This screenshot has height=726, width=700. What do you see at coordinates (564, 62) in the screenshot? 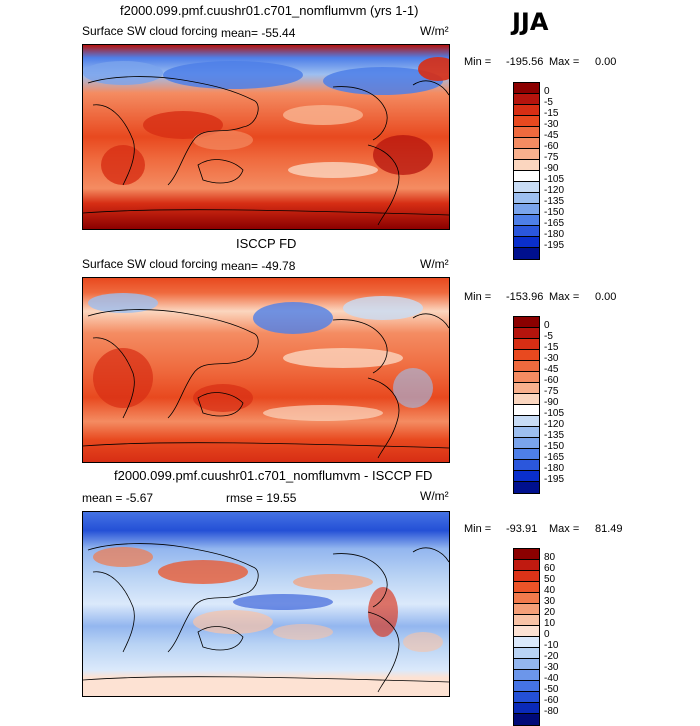
I see `panel-1-max-label: Max =` at bounding box center [564, 62].